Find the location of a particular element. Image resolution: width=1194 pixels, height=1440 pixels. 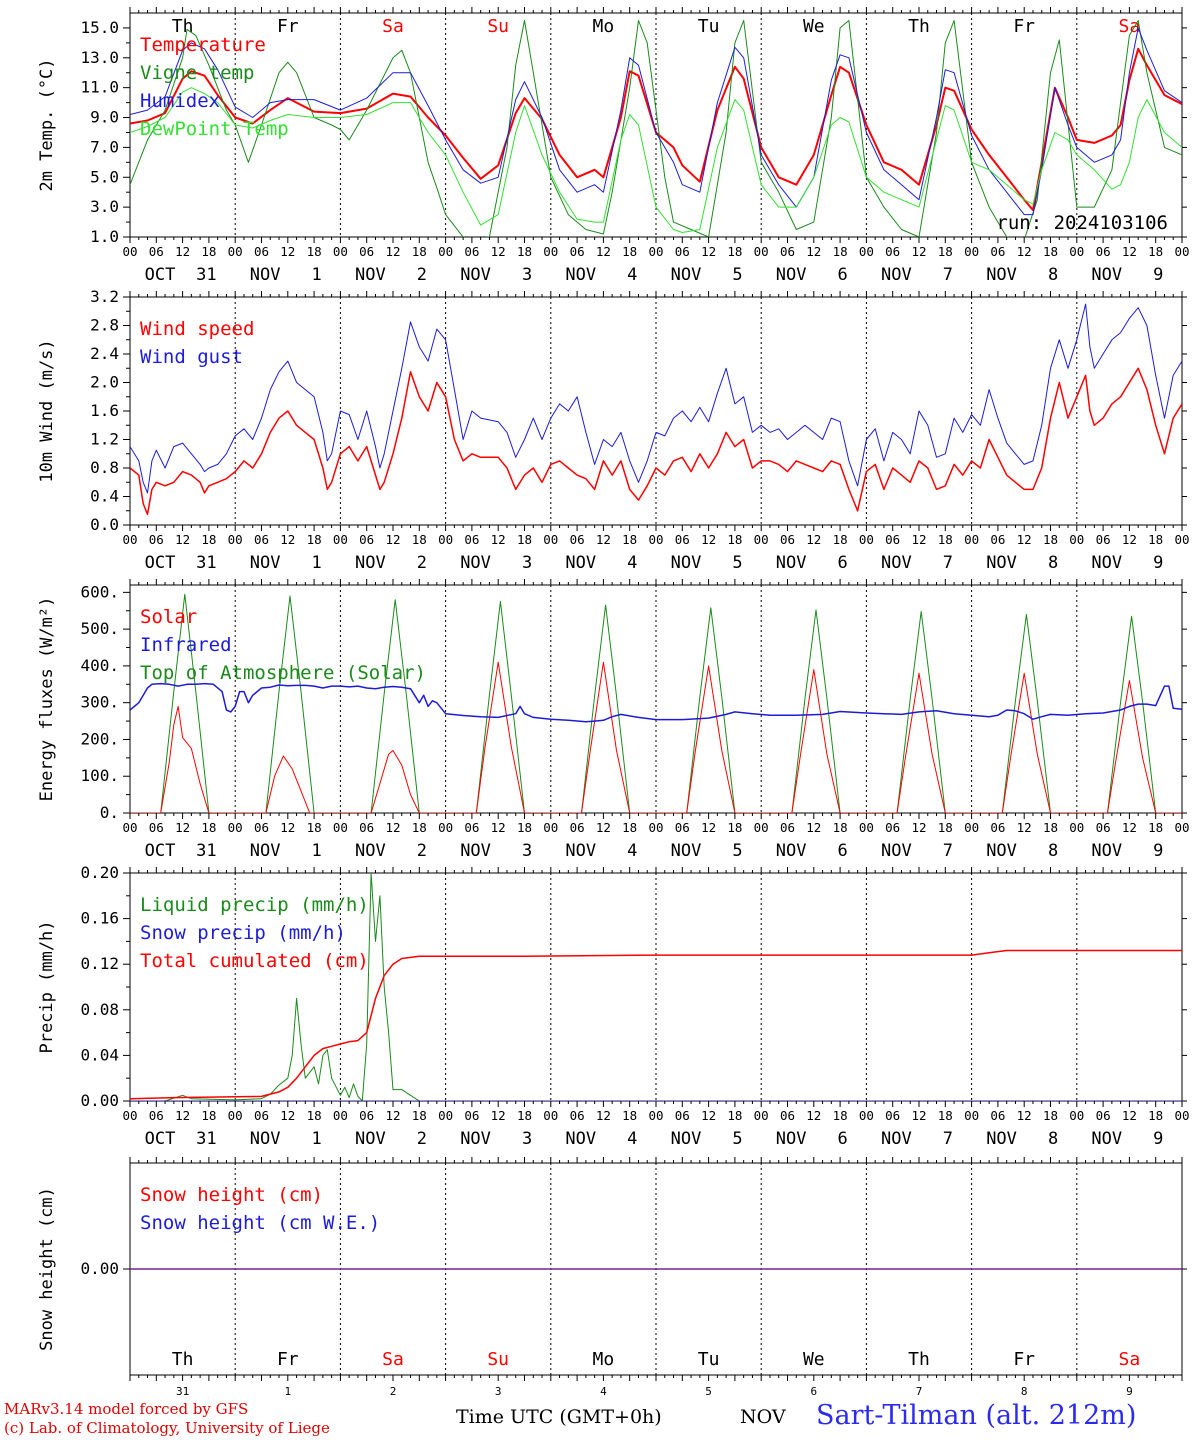

series-line-infrared is located at coordinates (656, 702).